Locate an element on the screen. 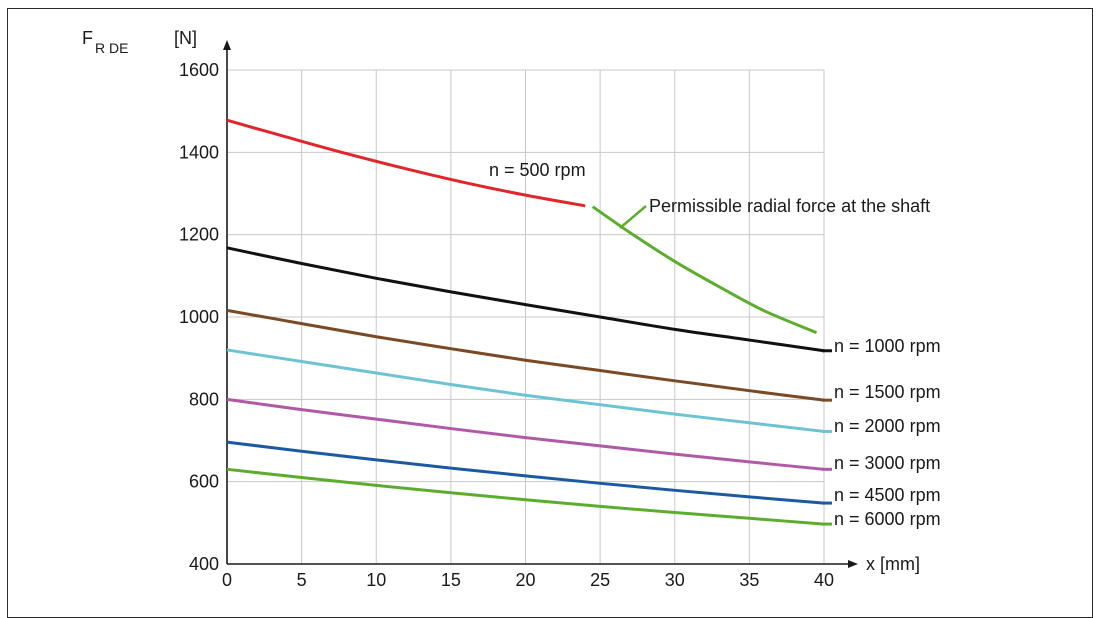 The height and width of the screenshot is (618, 1106). y-tick-label: 1600 is located at coordinates (199, 70).